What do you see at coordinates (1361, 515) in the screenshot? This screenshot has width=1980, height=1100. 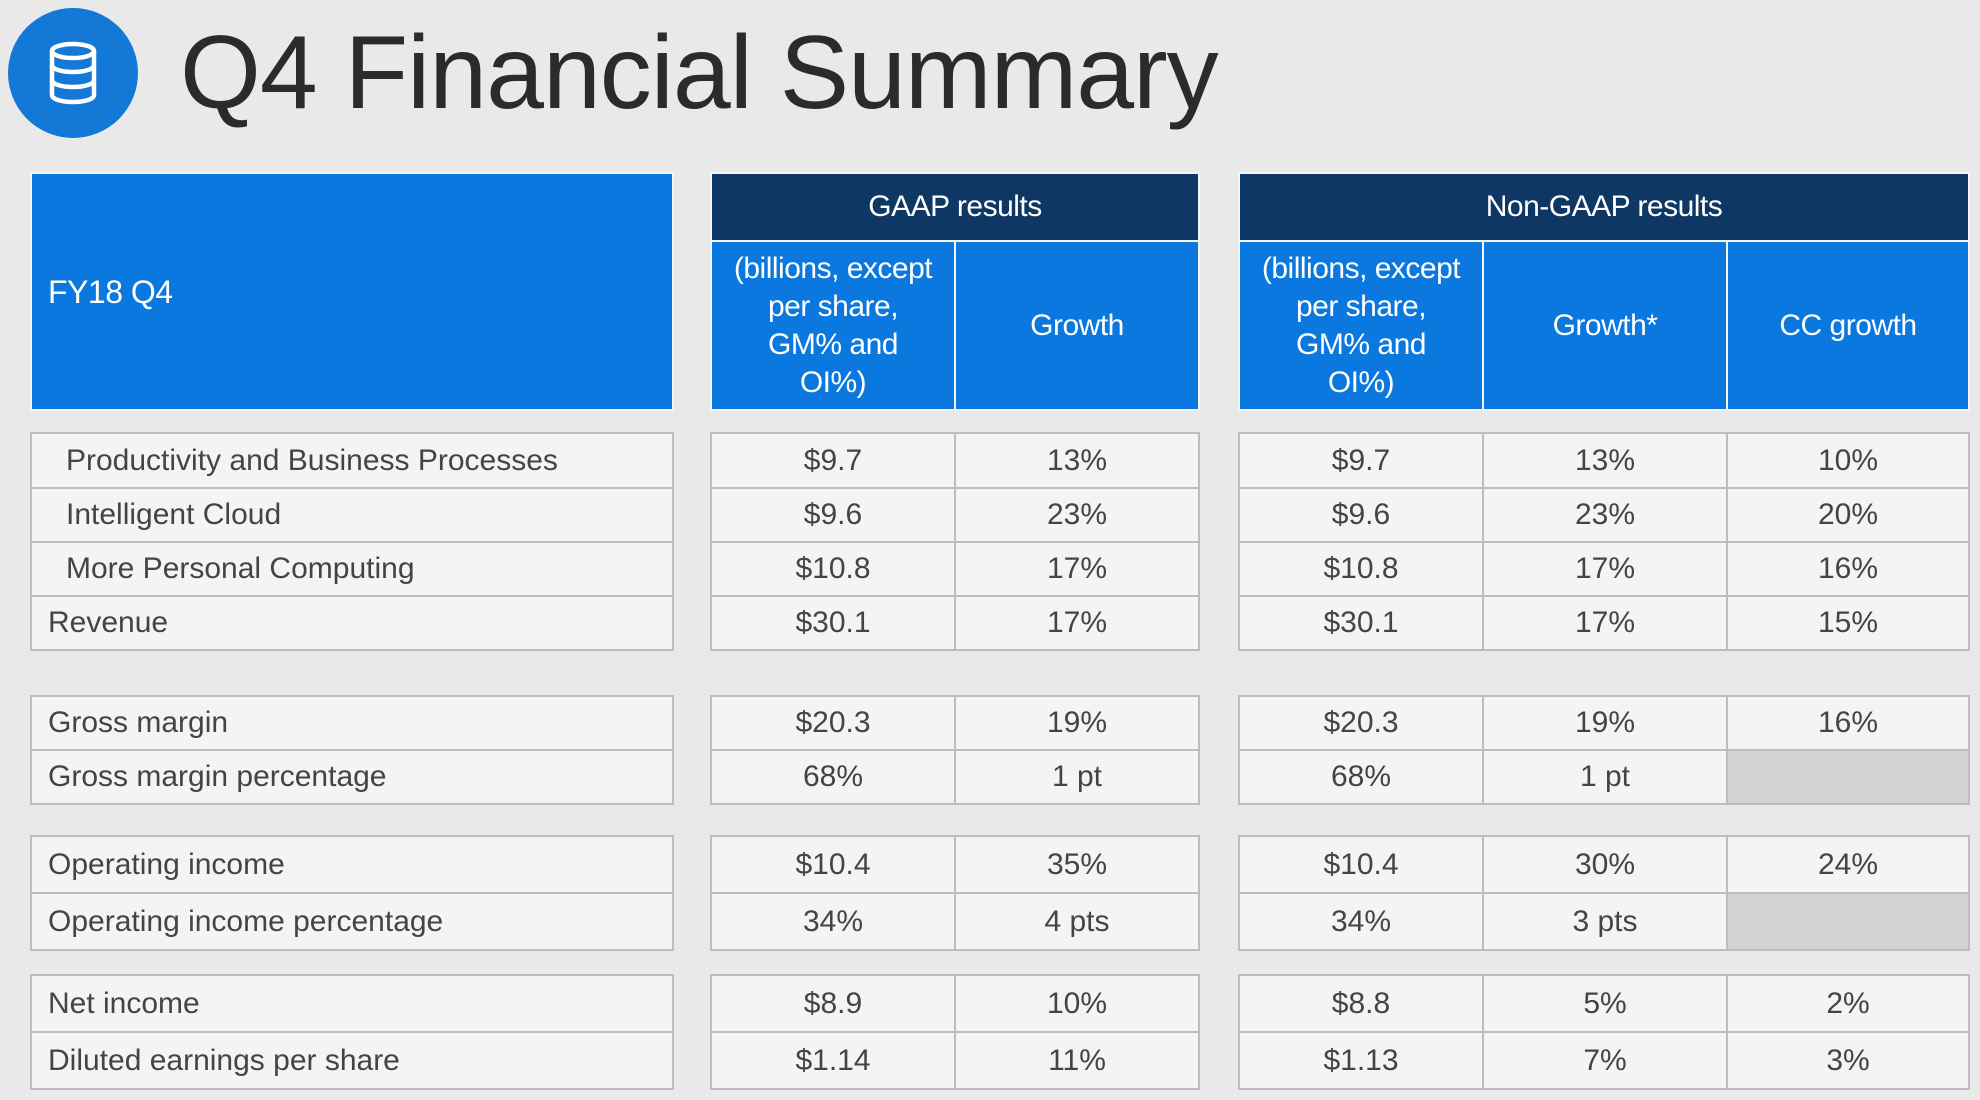 I see `table-cell-nongaap-value: $9.6` at bounding box center [1361, 515].